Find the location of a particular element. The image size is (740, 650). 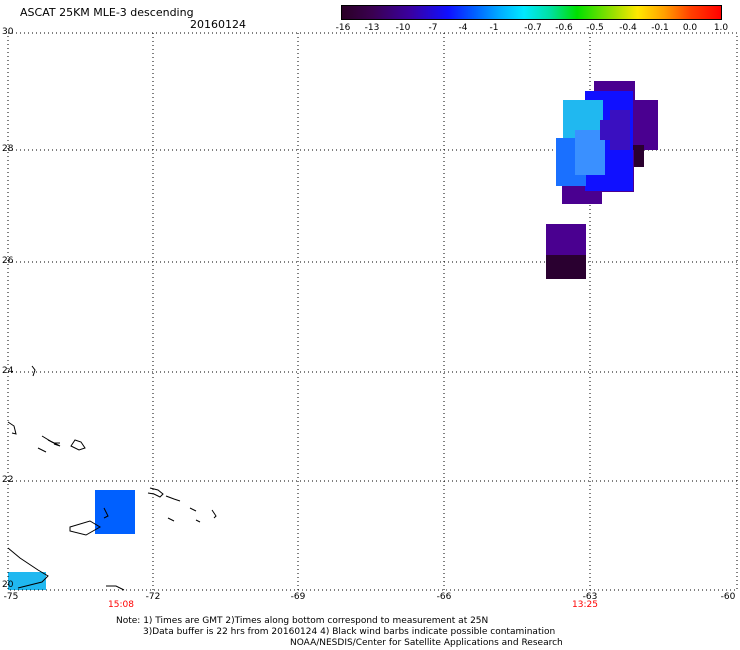

color-scale-bar is located at coordinates (531, 12).